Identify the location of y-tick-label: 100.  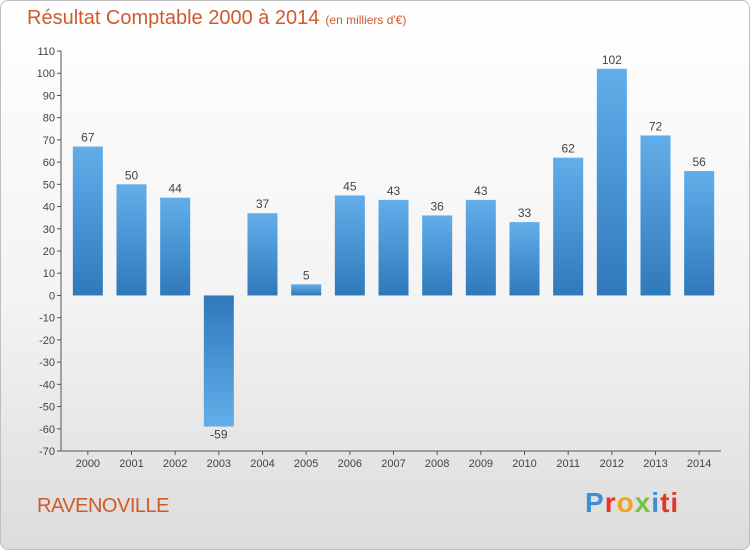
(46, 74).